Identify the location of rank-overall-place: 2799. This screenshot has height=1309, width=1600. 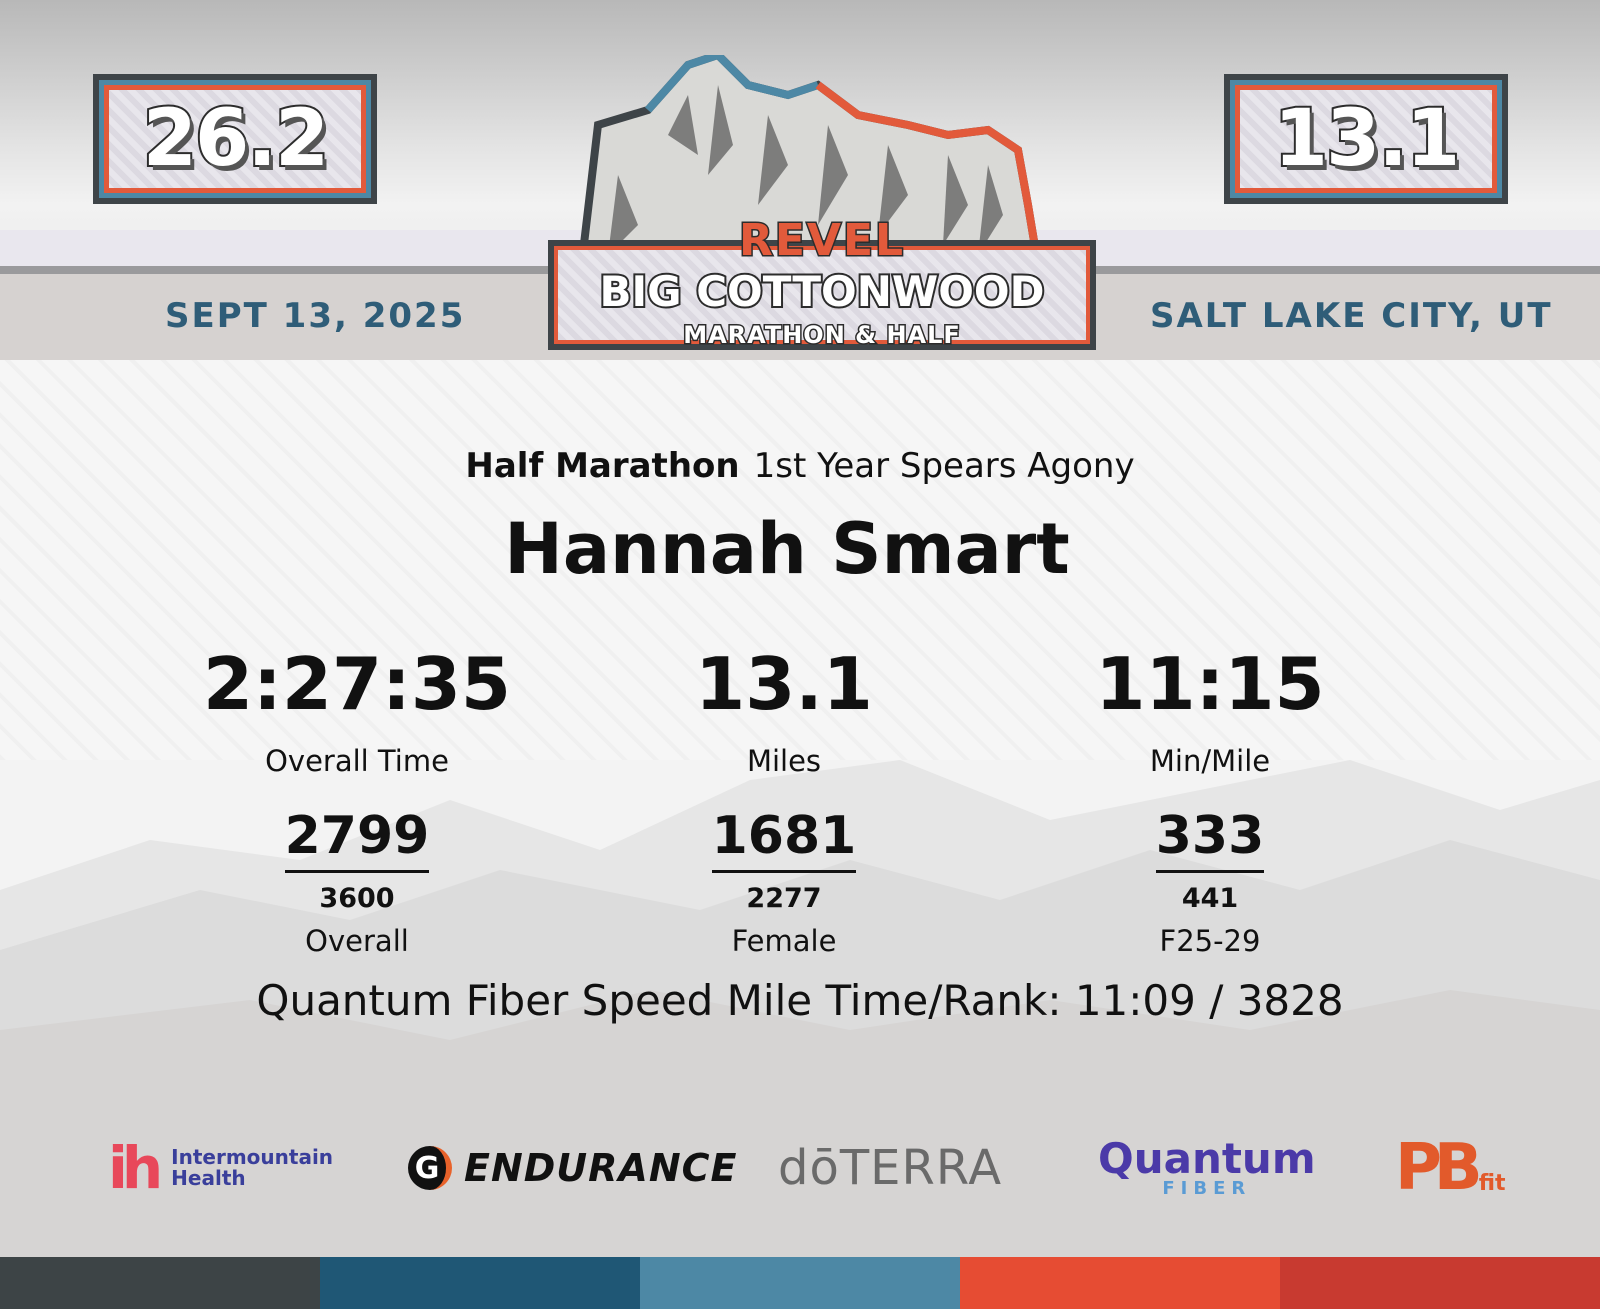
(357, 841).